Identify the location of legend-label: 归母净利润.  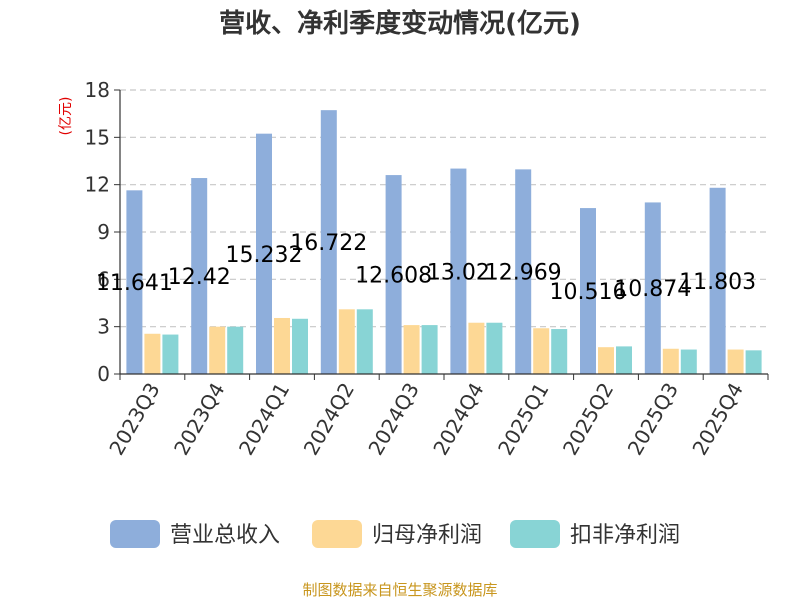
(427, 535).